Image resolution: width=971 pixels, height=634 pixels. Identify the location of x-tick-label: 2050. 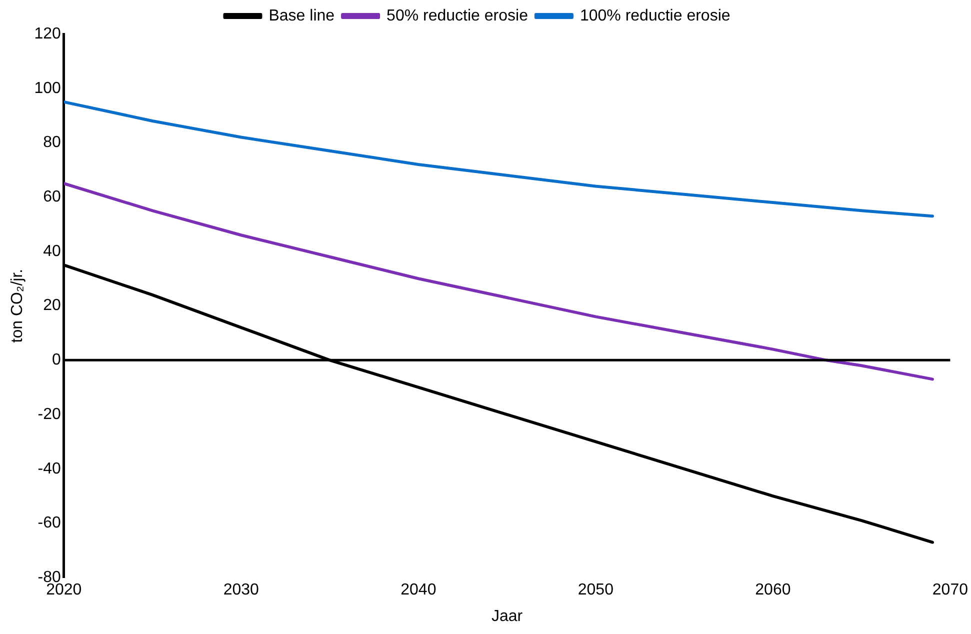
(596, 590).